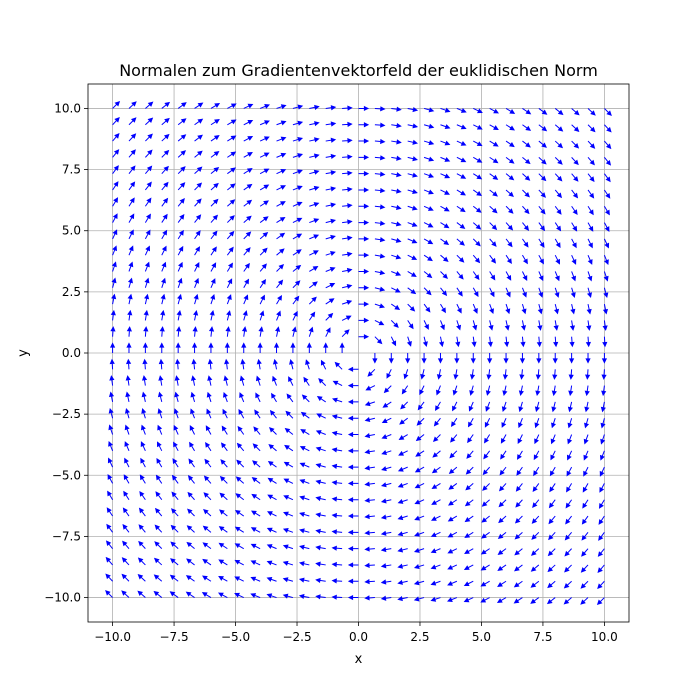  What do you see at coordinates (71, 292) in the screenshot?
I see `y-tick-label: 2.5` at bounding box center [71, 292].